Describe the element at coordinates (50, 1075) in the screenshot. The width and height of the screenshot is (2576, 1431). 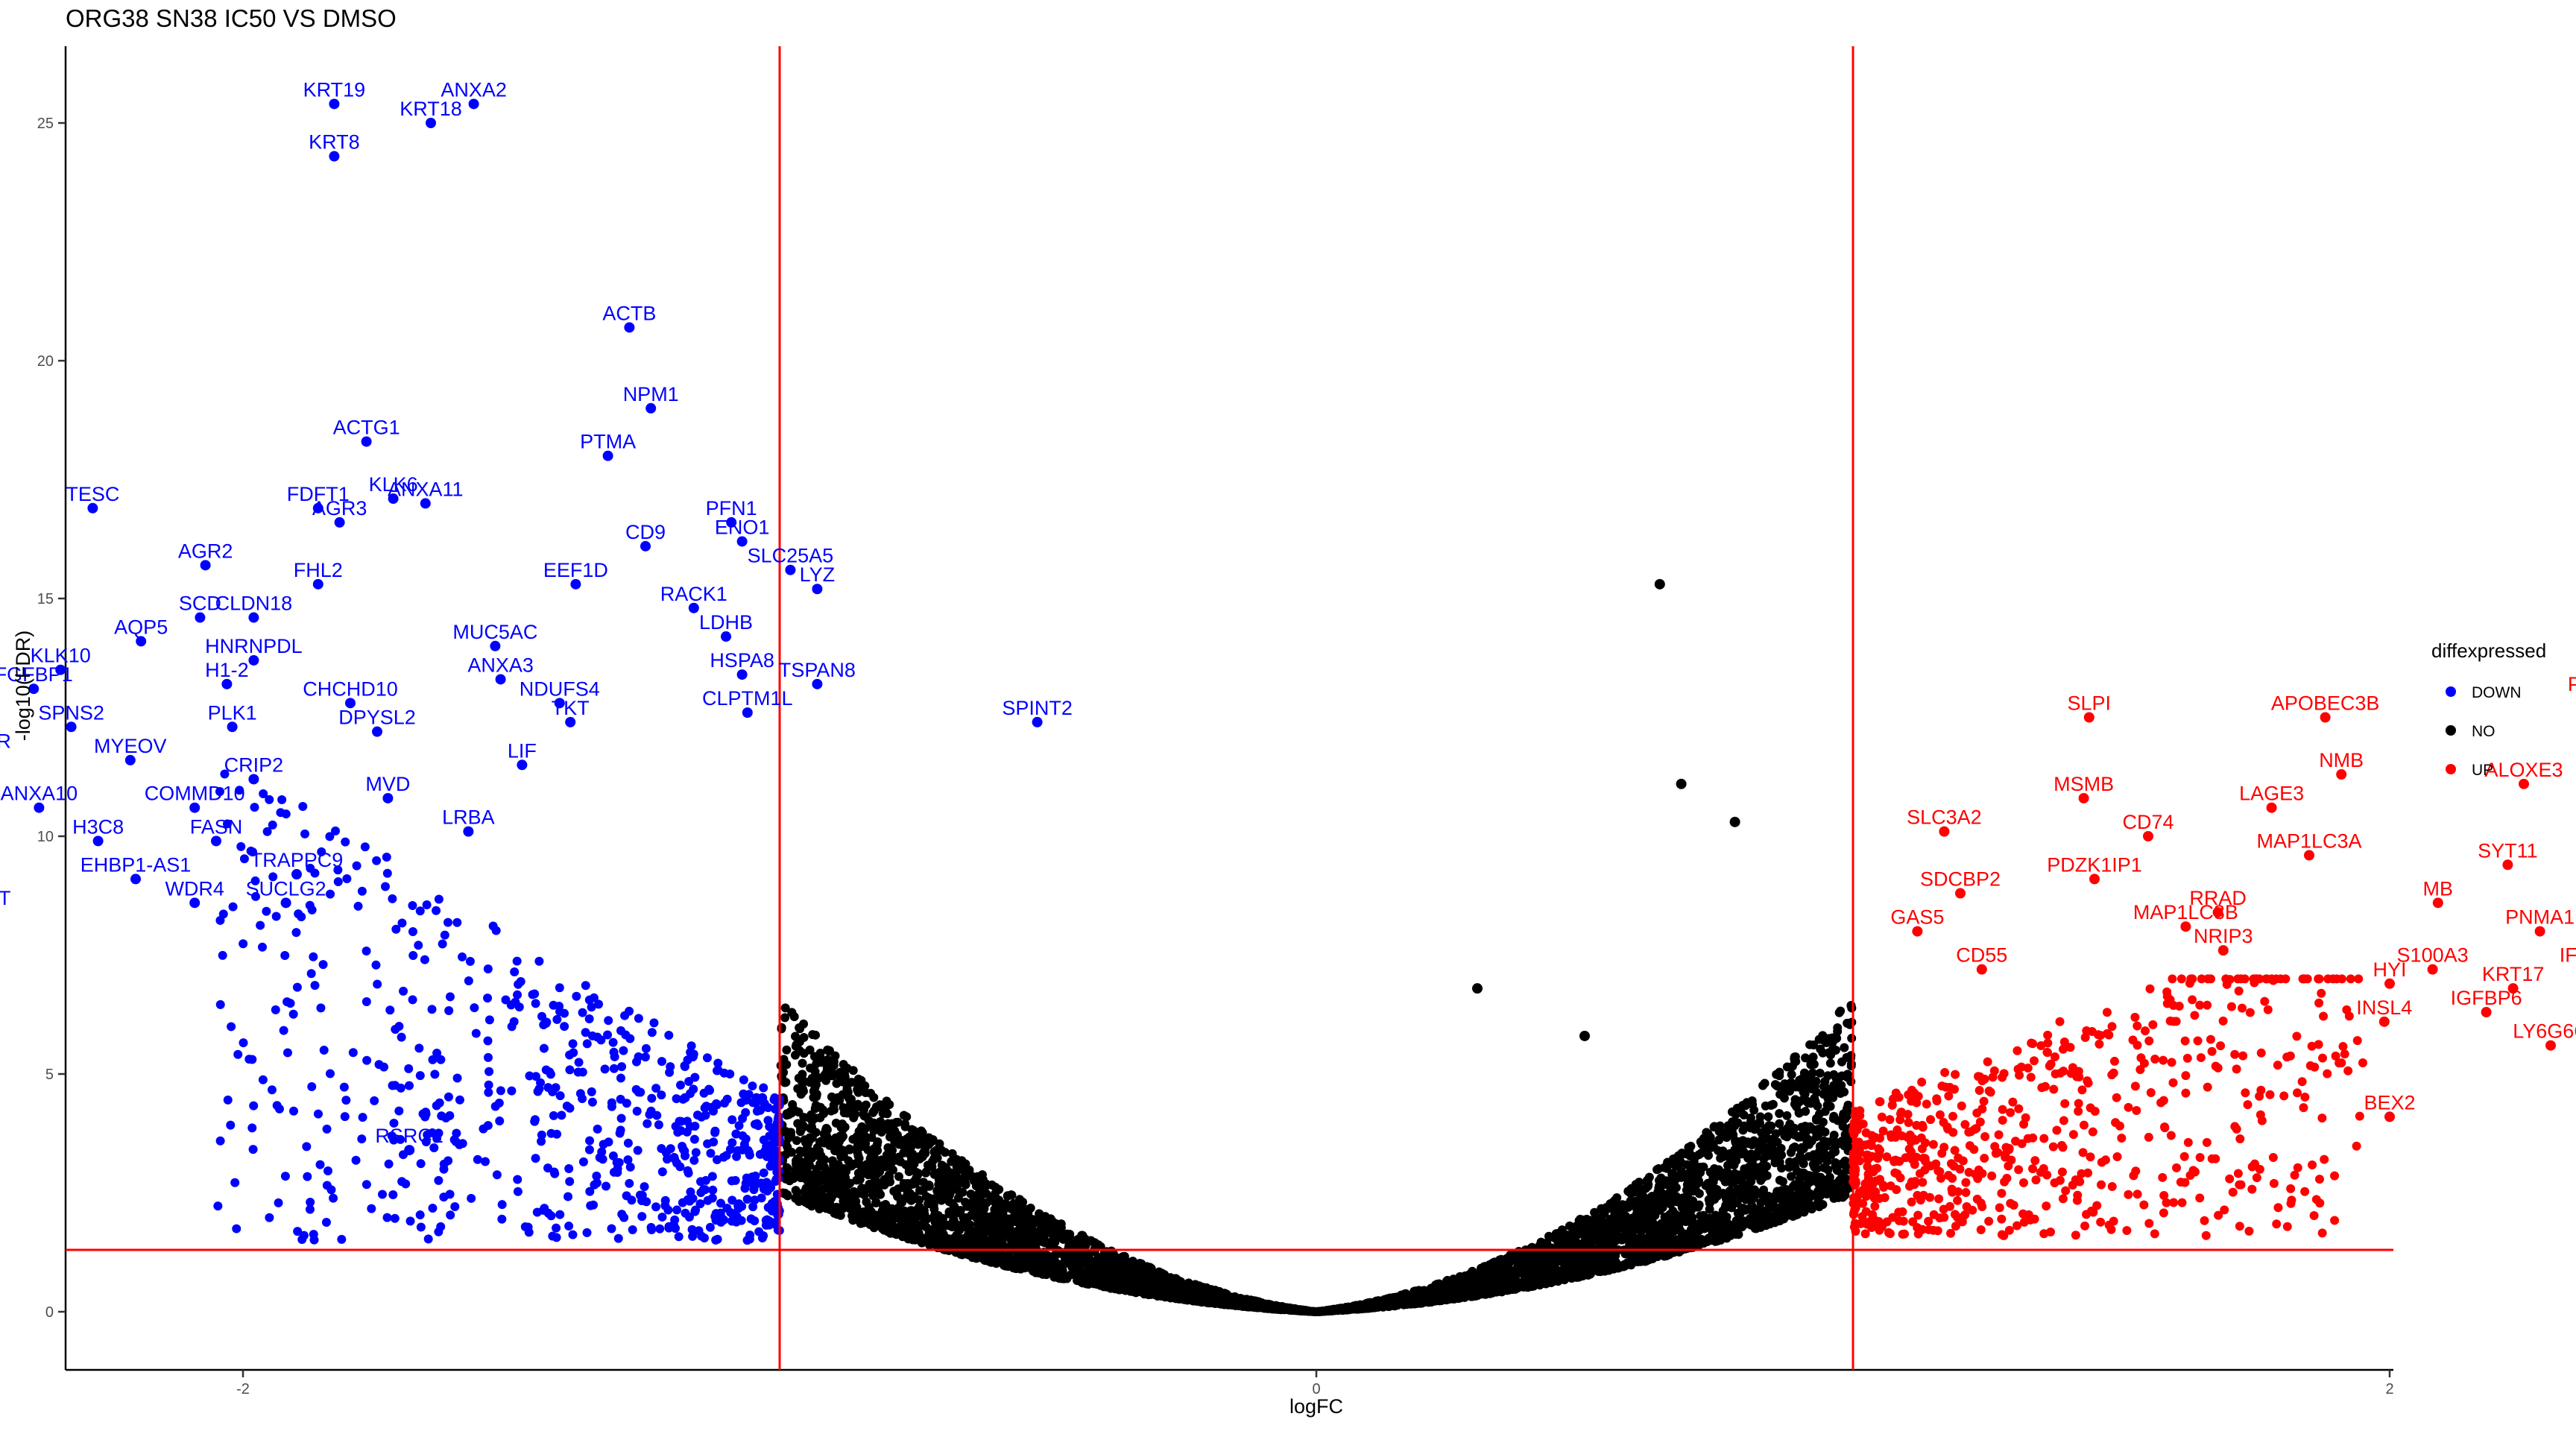
I see `y-tick-label: 5` at that location.